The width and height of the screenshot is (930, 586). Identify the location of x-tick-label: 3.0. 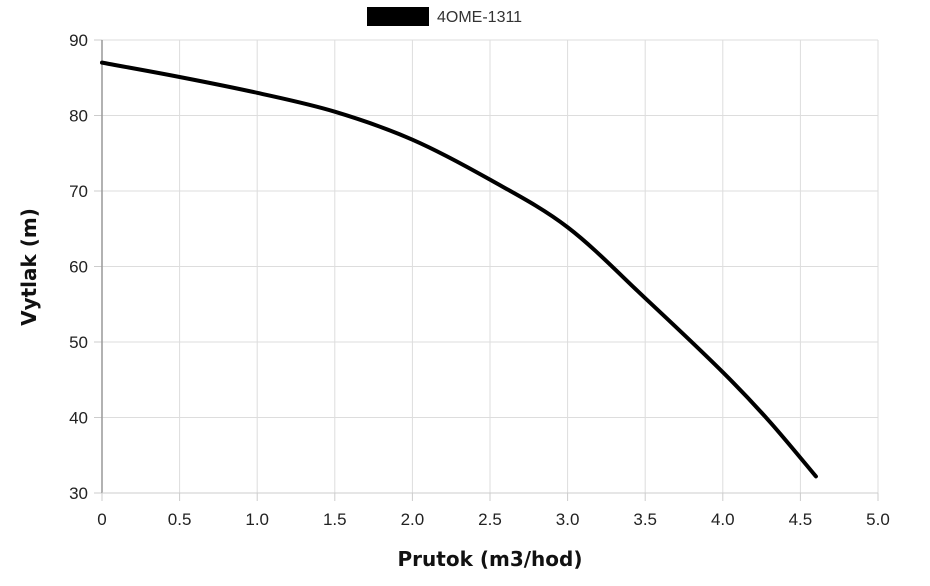
(568, 519).